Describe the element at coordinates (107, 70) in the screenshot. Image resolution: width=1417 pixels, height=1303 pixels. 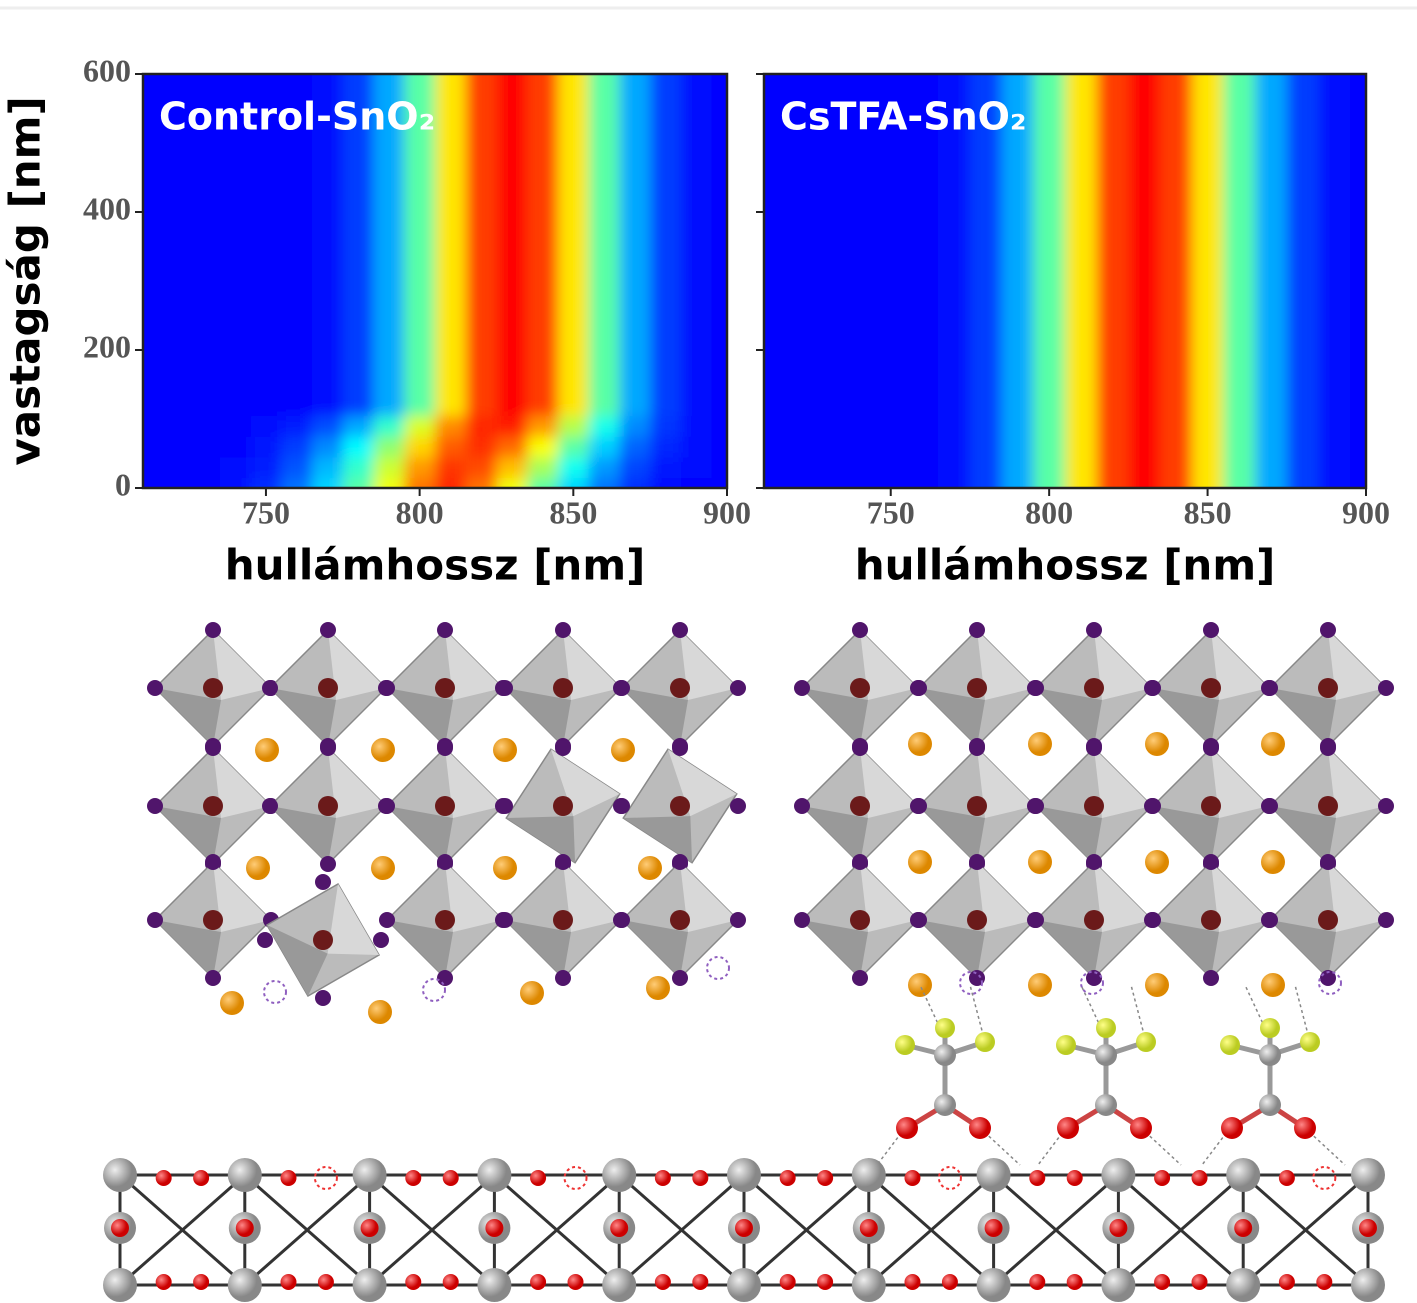
I see `y-tick-label: 600` at that location.